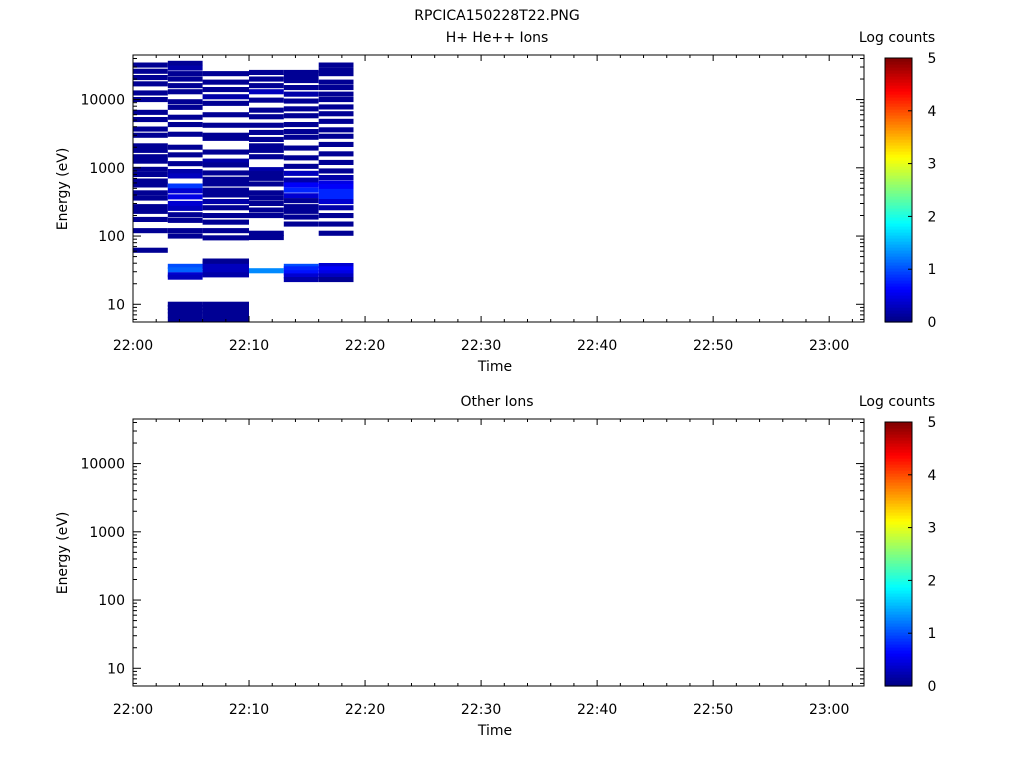 The width and height of the screenshot is (1024, 768). Describe the element at coordinates (597, 346) in the screenshot. I see `x-tick-label: 22:40` at that location.